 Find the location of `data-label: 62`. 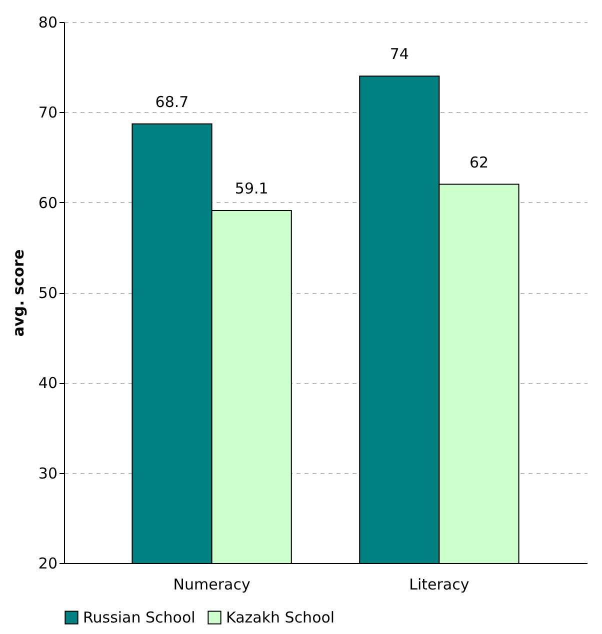

data-label: 62 is located at coordinates (479, 162).